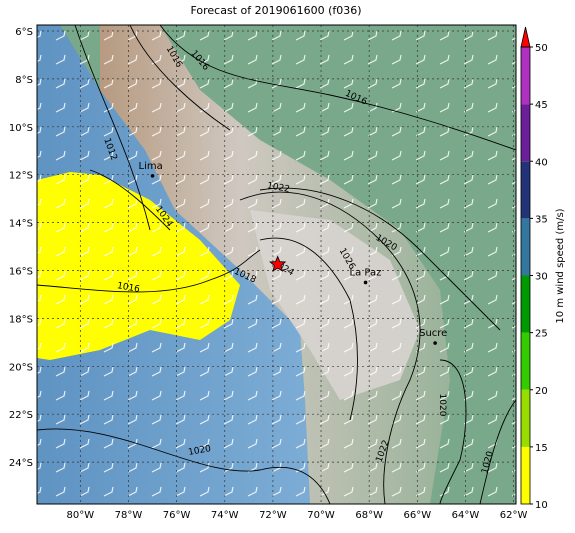 The image size is (575, 533). I want to click on colorbar: 10 15 20 25 30 35 40 45 50, so click(534, 268).